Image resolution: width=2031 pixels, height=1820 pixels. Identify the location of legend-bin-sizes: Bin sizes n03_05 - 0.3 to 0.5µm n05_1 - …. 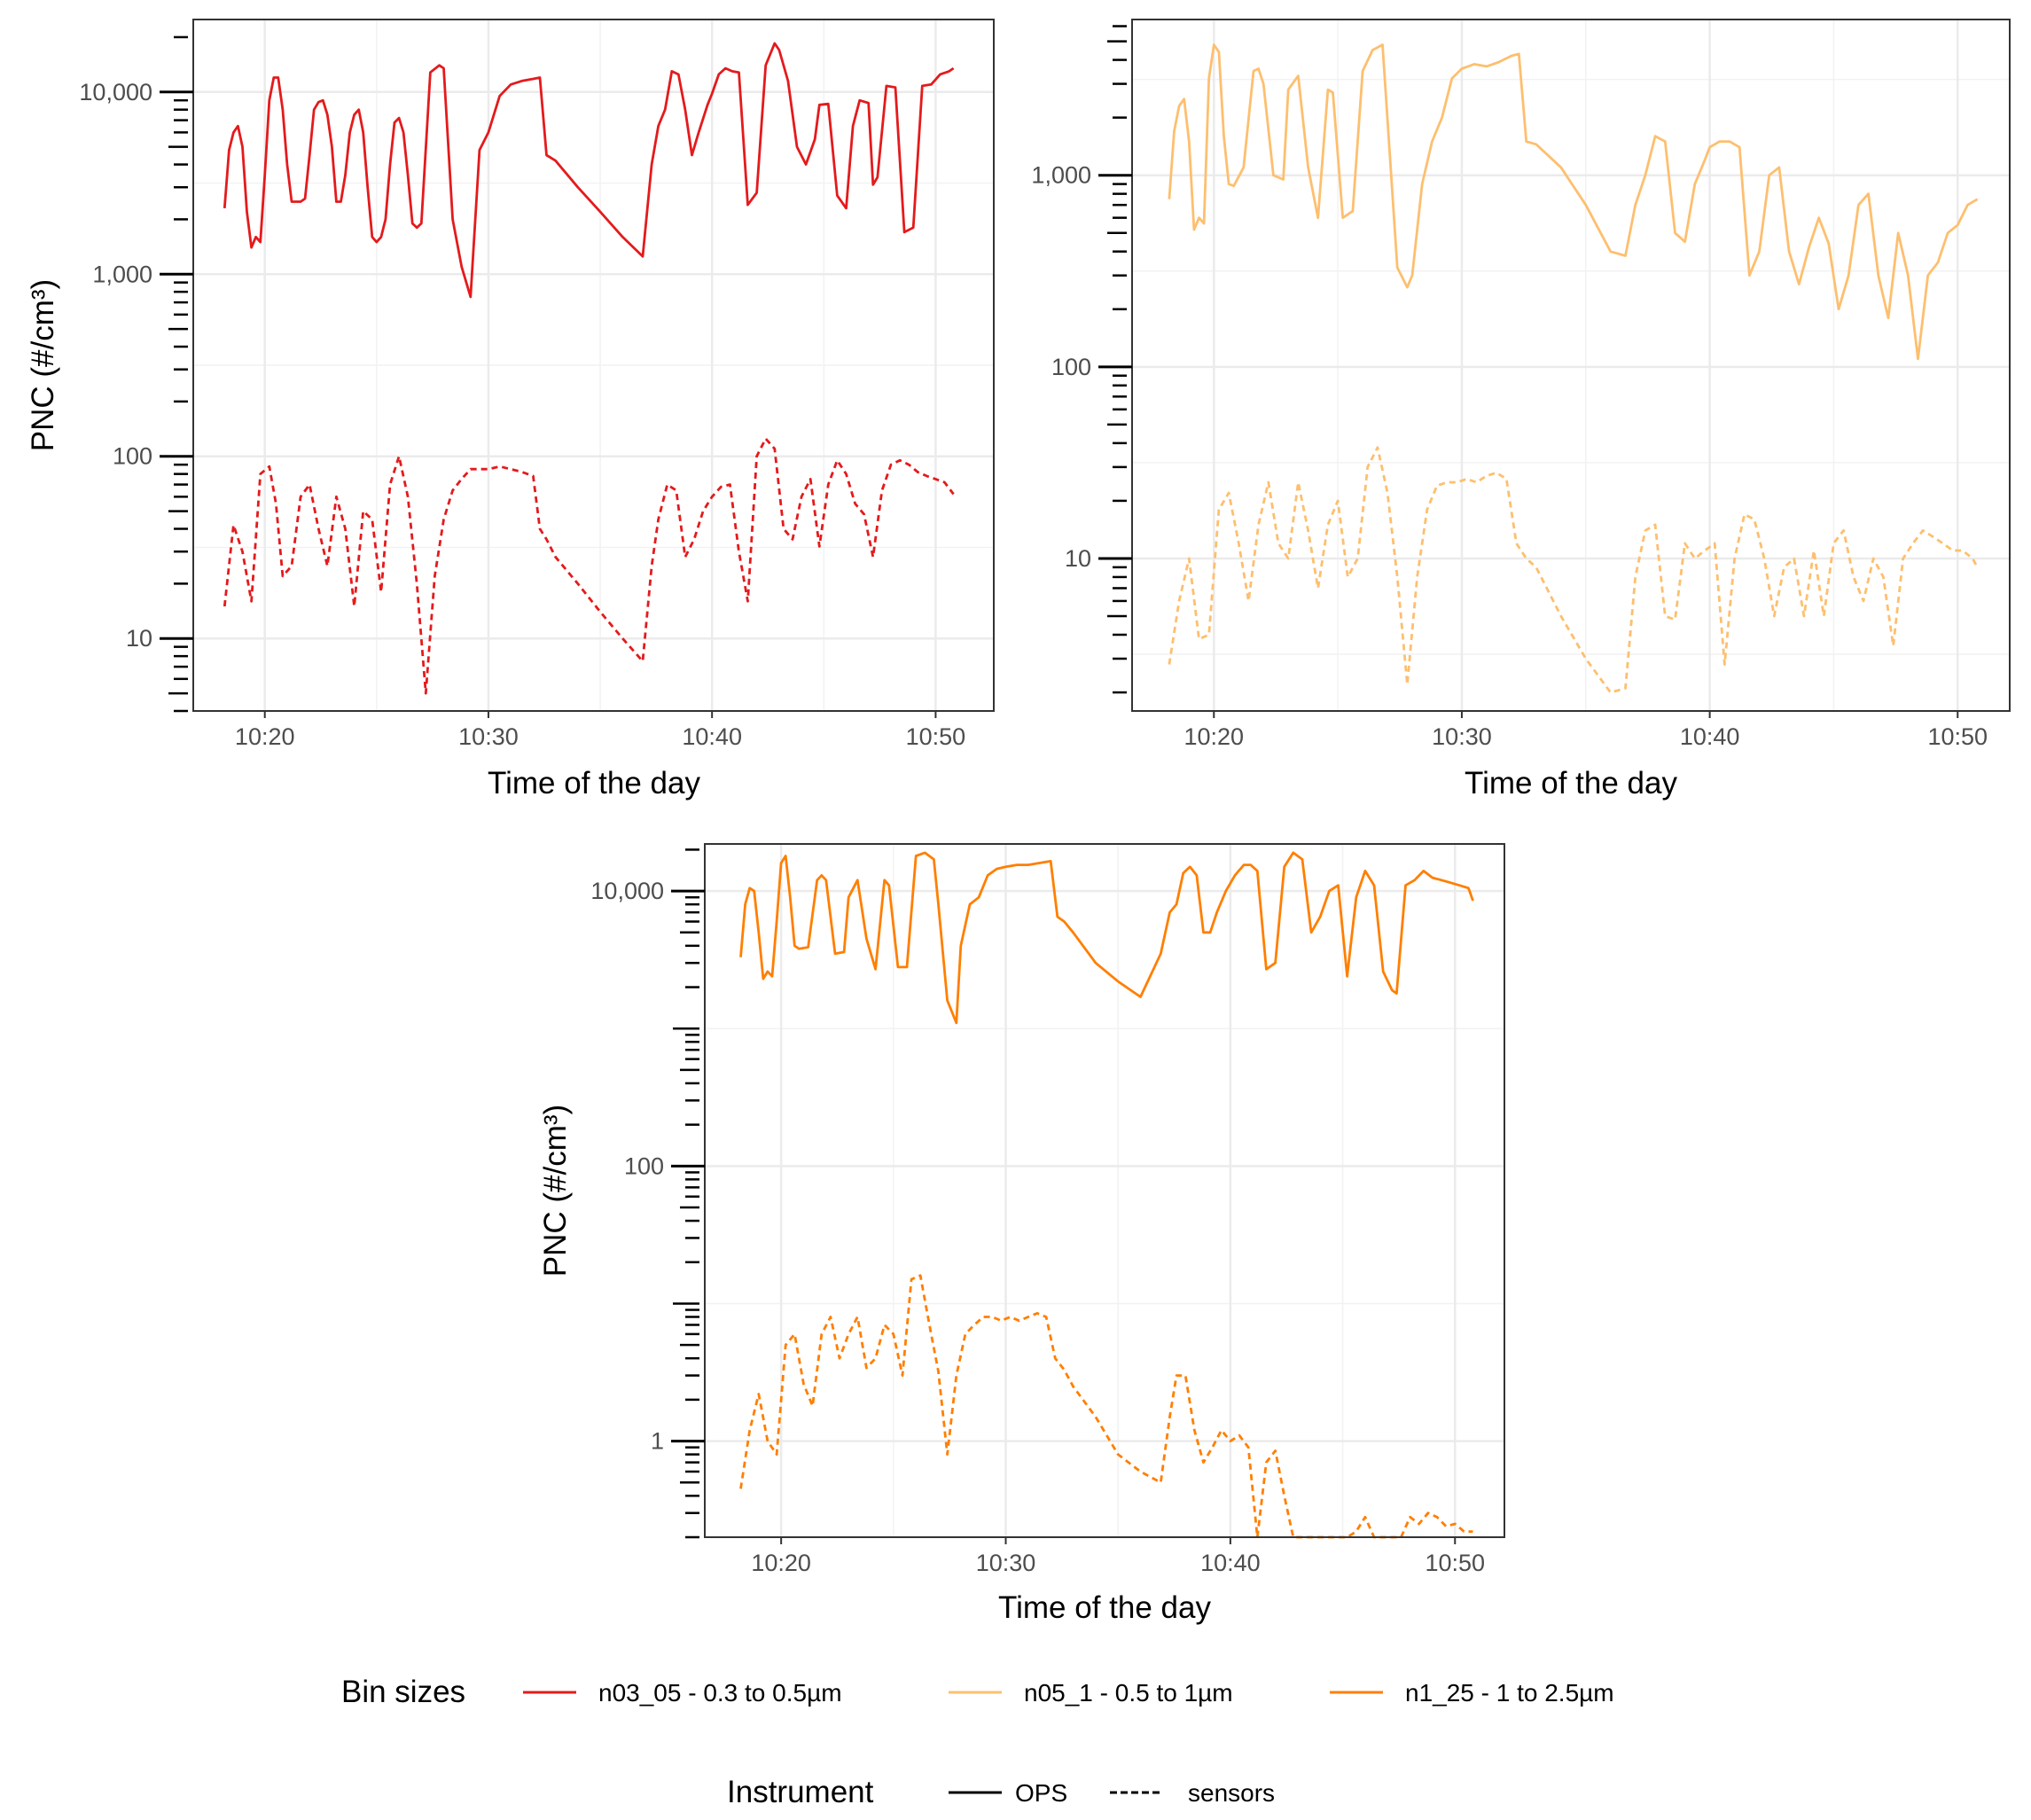
(977, 1692).